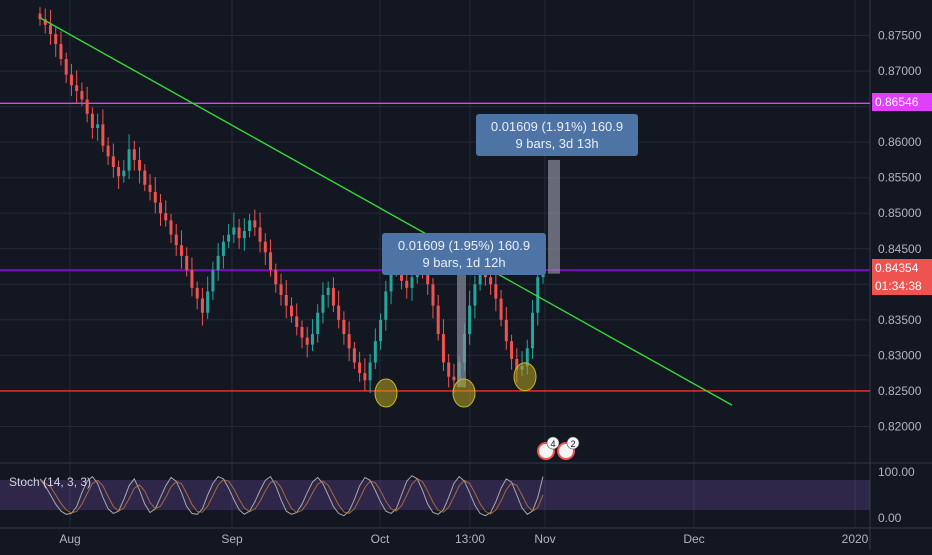 Image resolution: width=932 pixels, height=555 pixels. I want to click on measure-2-line2: 9 bars, 3d 13h, so click(557, 143).